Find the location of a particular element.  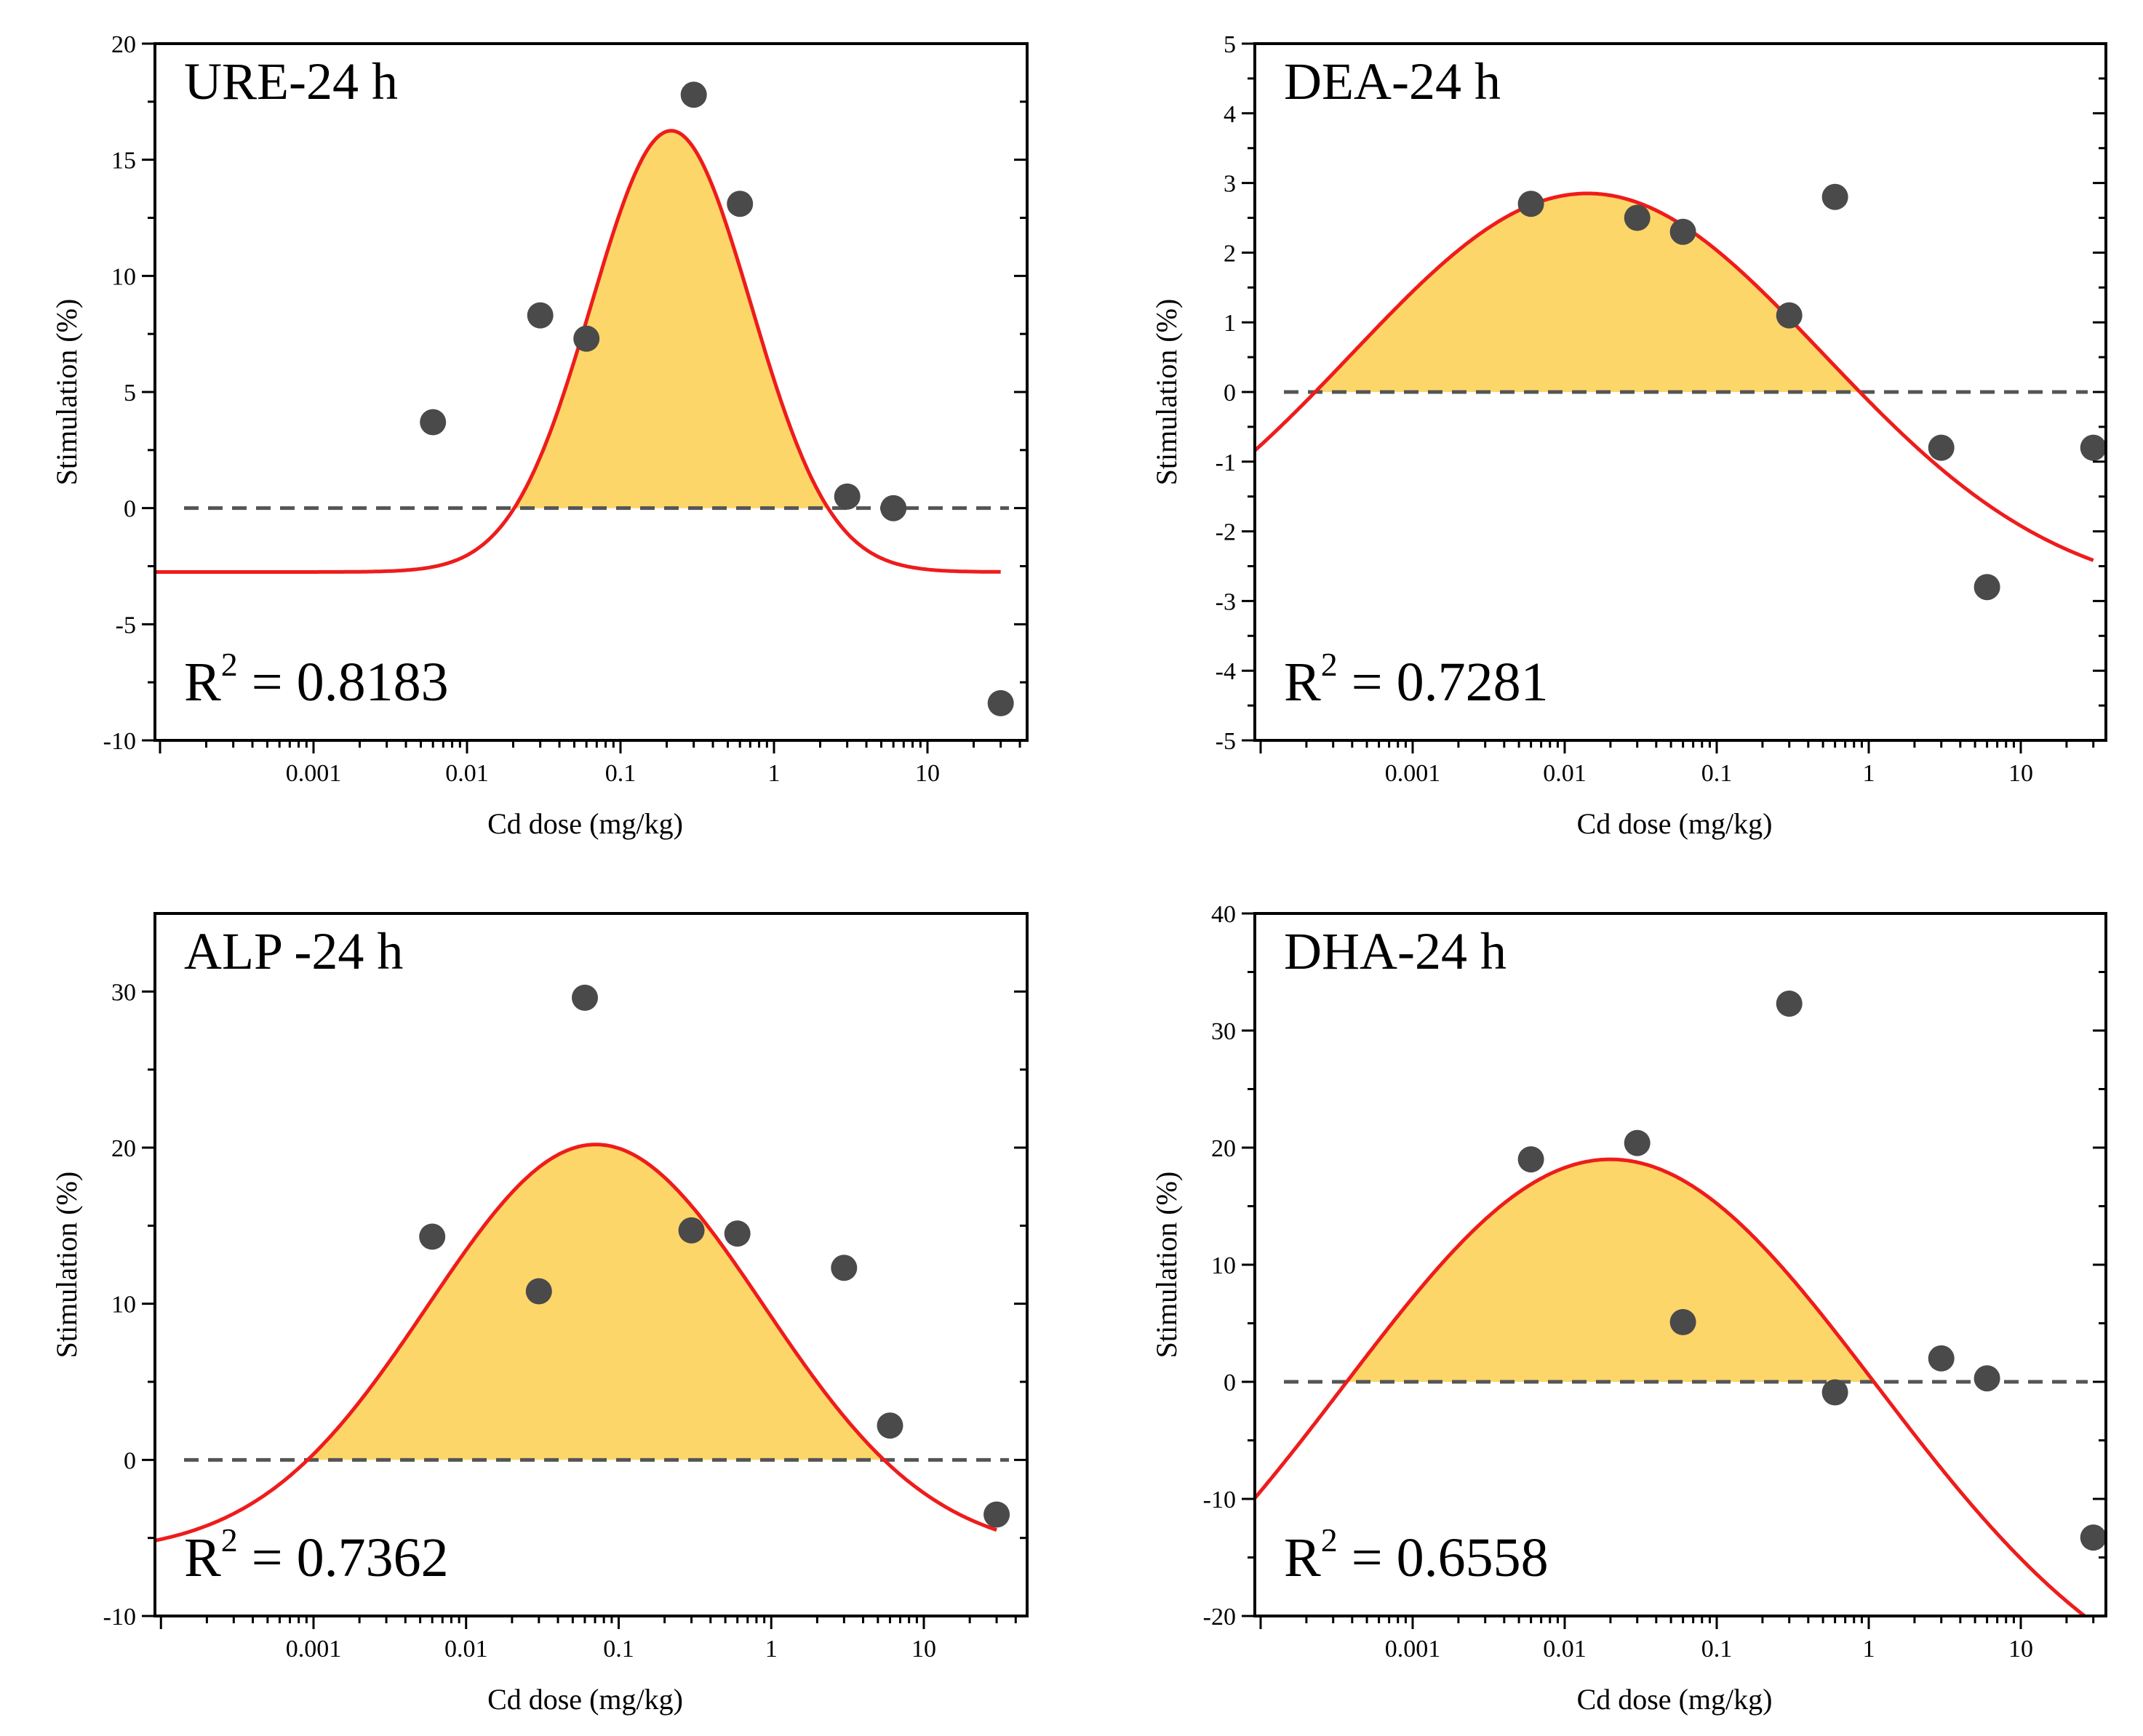

r-squared-annotation: R2 = 0.8183 is located at coordinates (316, 679).